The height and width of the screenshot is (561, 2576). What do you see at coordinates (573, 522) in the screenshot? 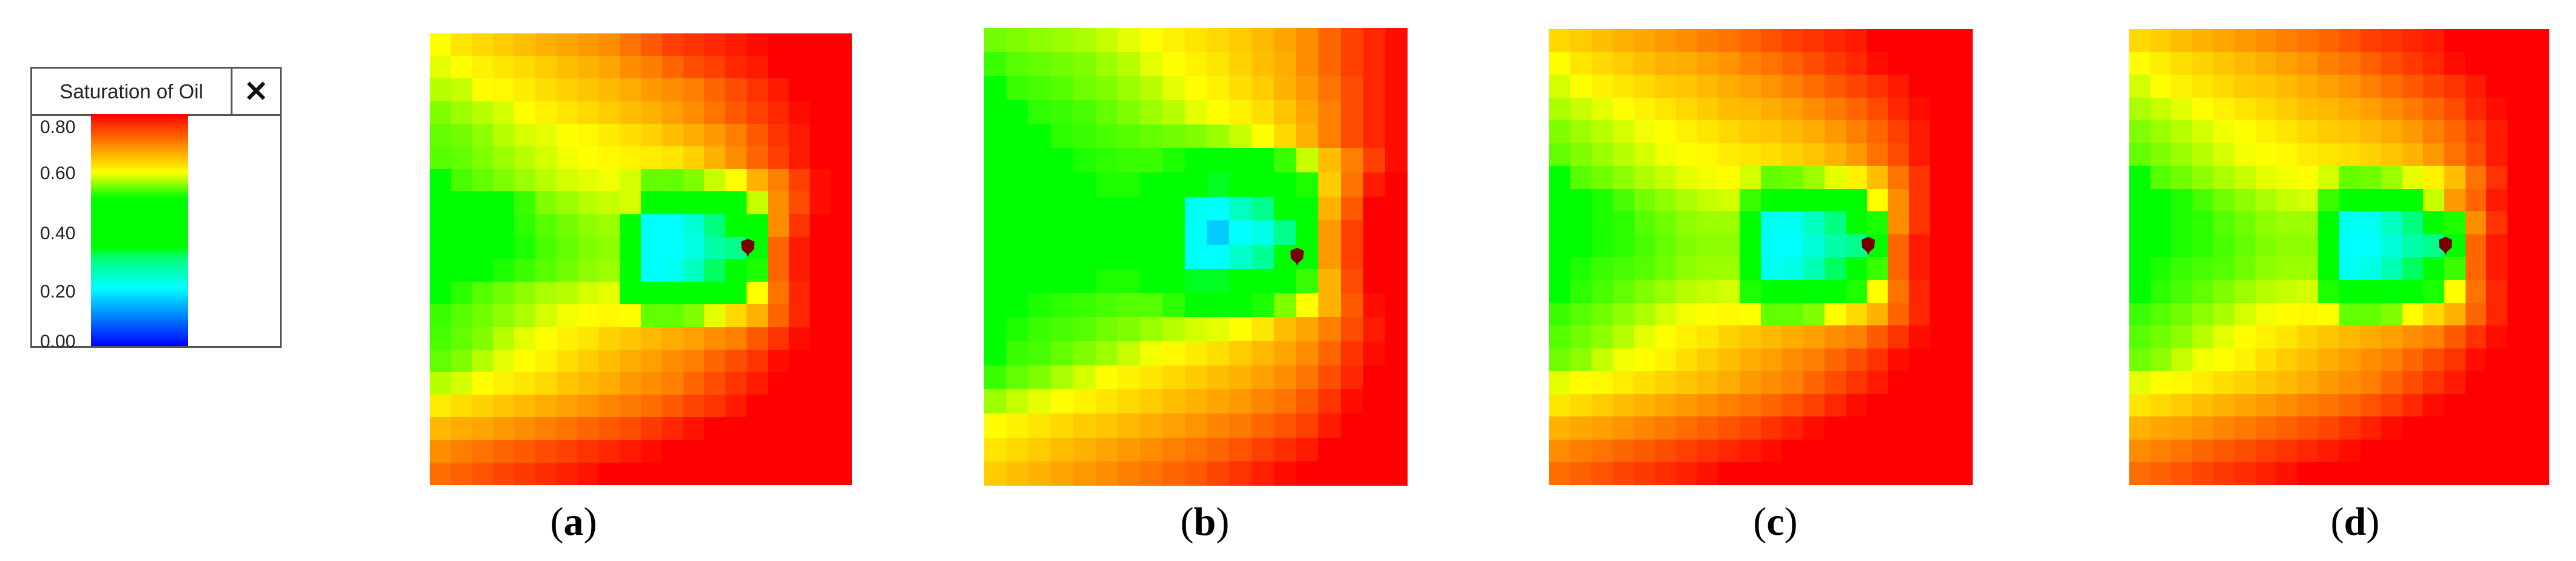
I see `caption-letter: a` at bounding box center [573, 522].